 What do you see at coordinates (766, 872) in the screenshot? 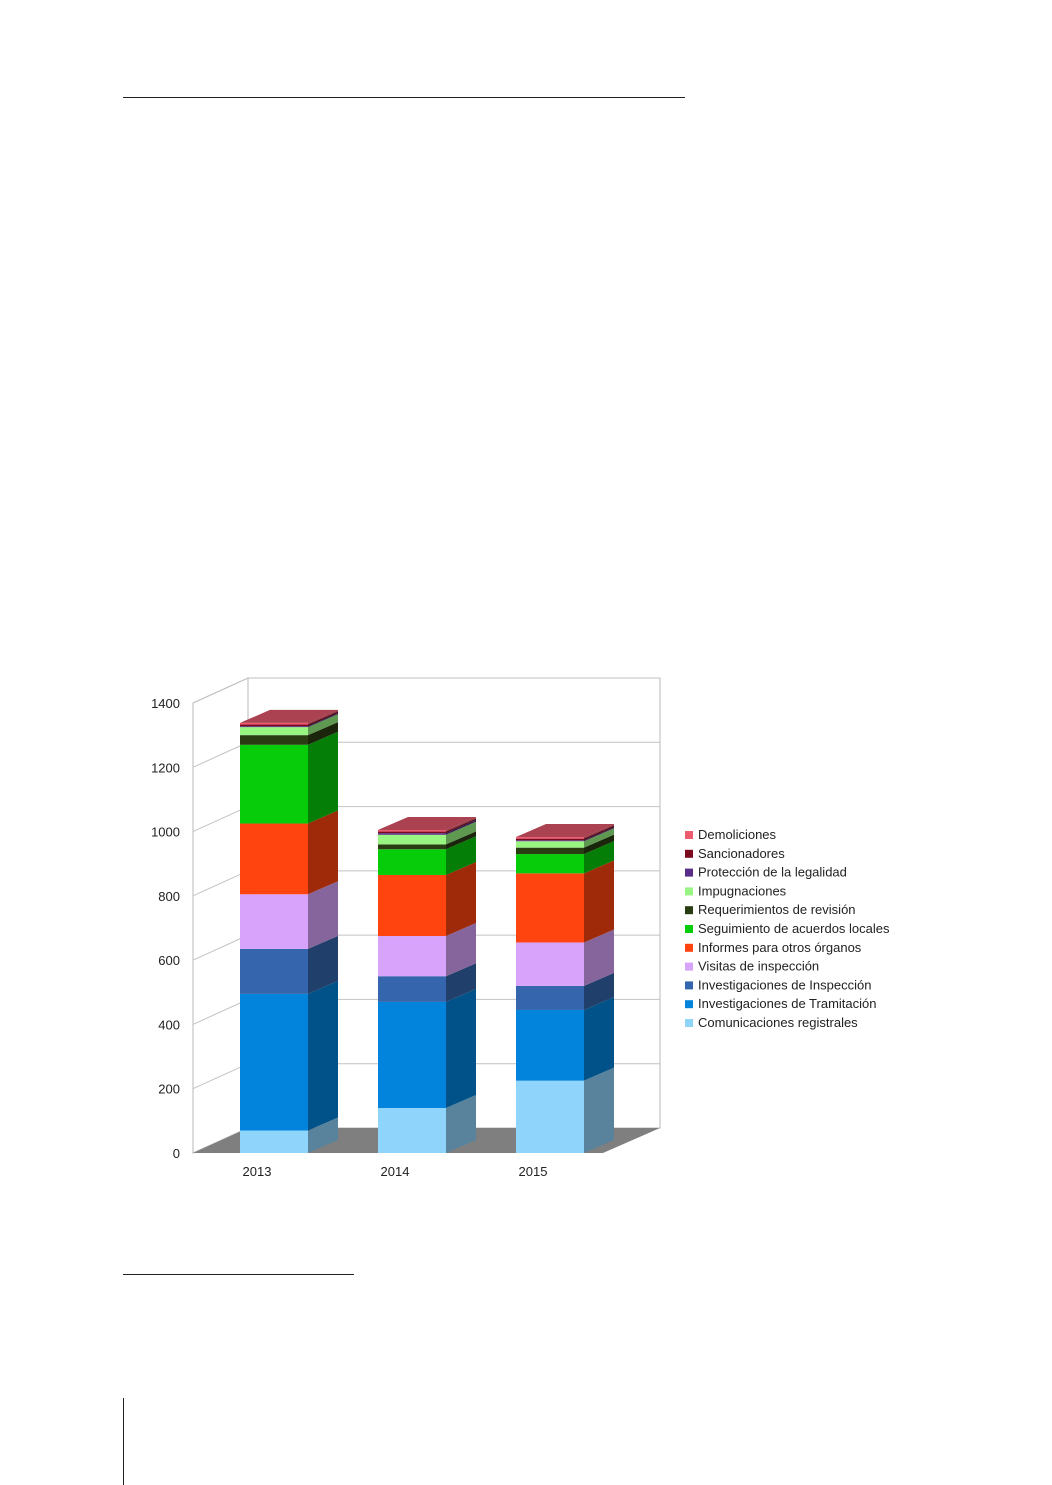
I see `legend-item: Protección de la legalidad` at bounding box center [766, 872].